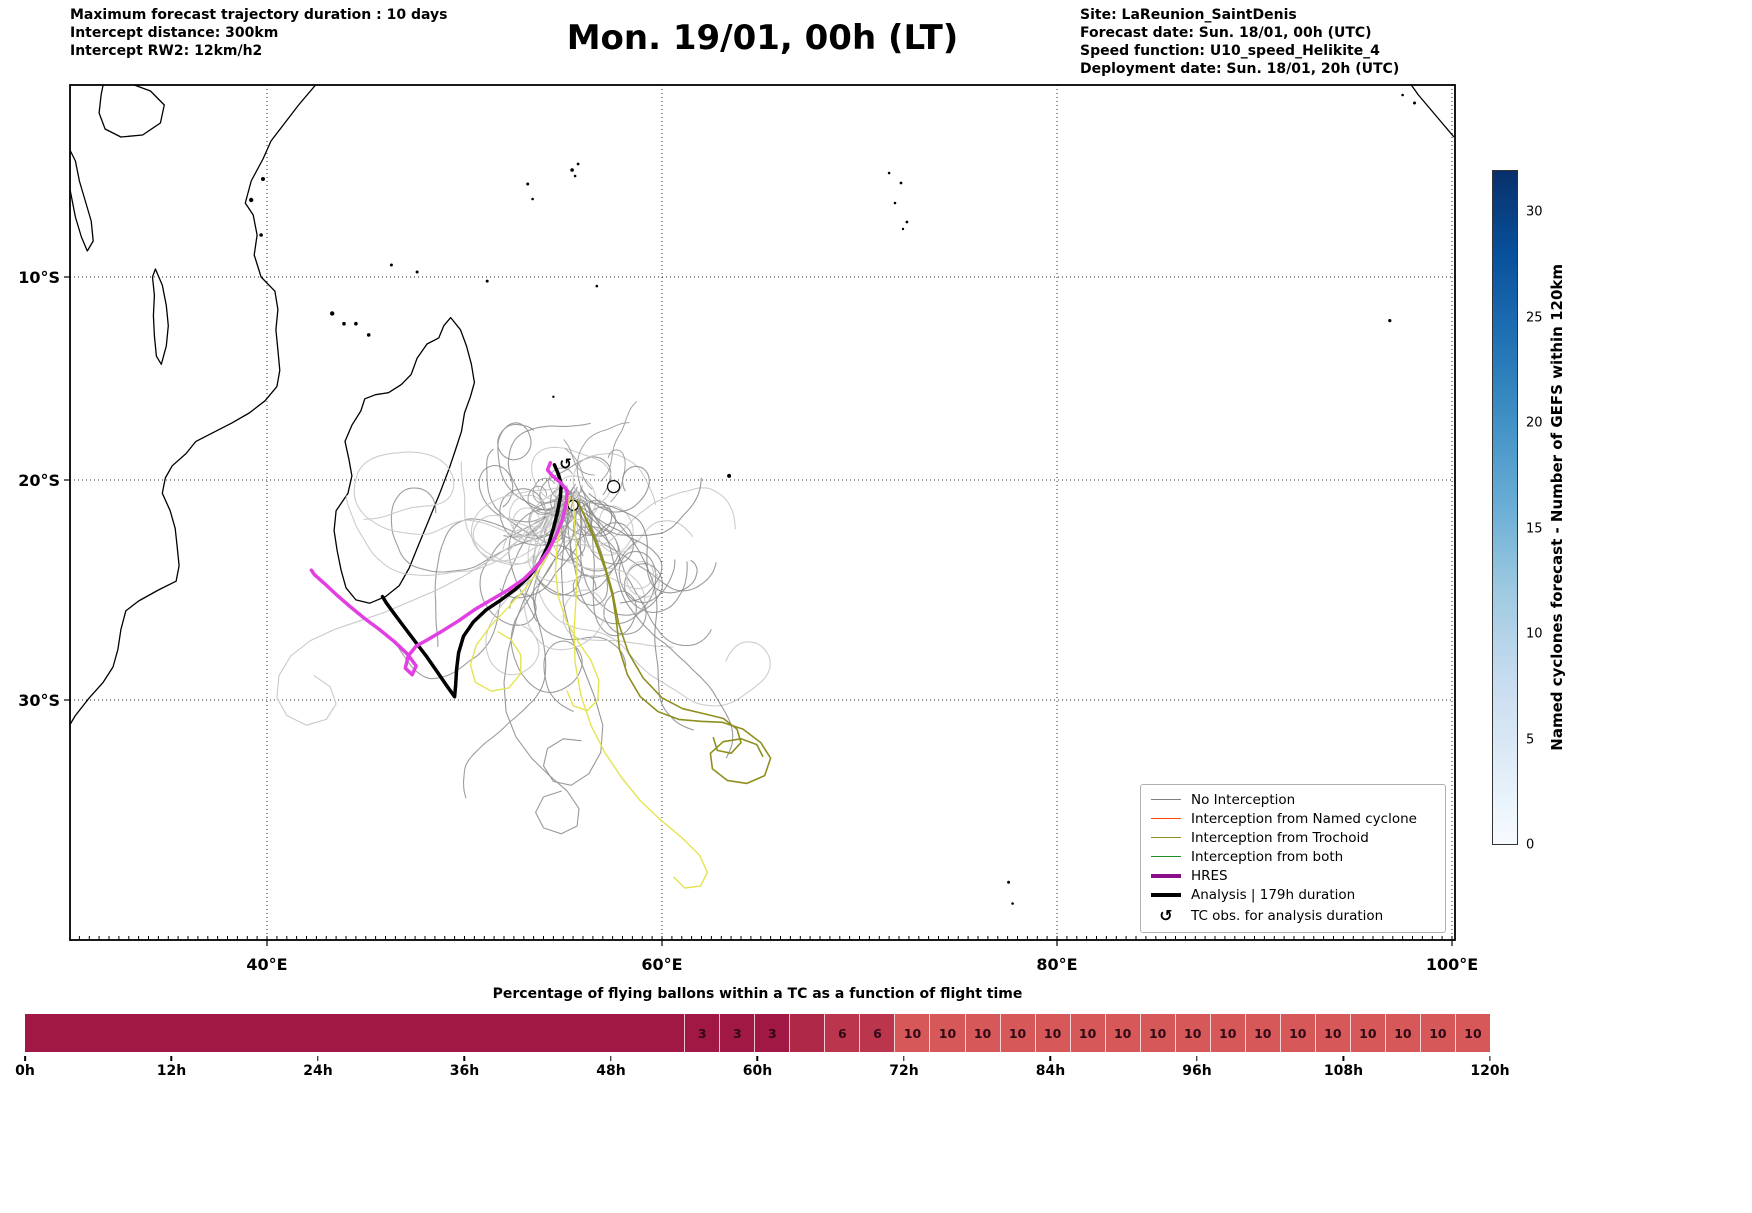 The height and width of the screenshot is (1213, 1752). What do you see at coordinates (1343, 1067) in the screenshot?
I see `time-tick-label: 108h` at bounding box center [1343, 1067].